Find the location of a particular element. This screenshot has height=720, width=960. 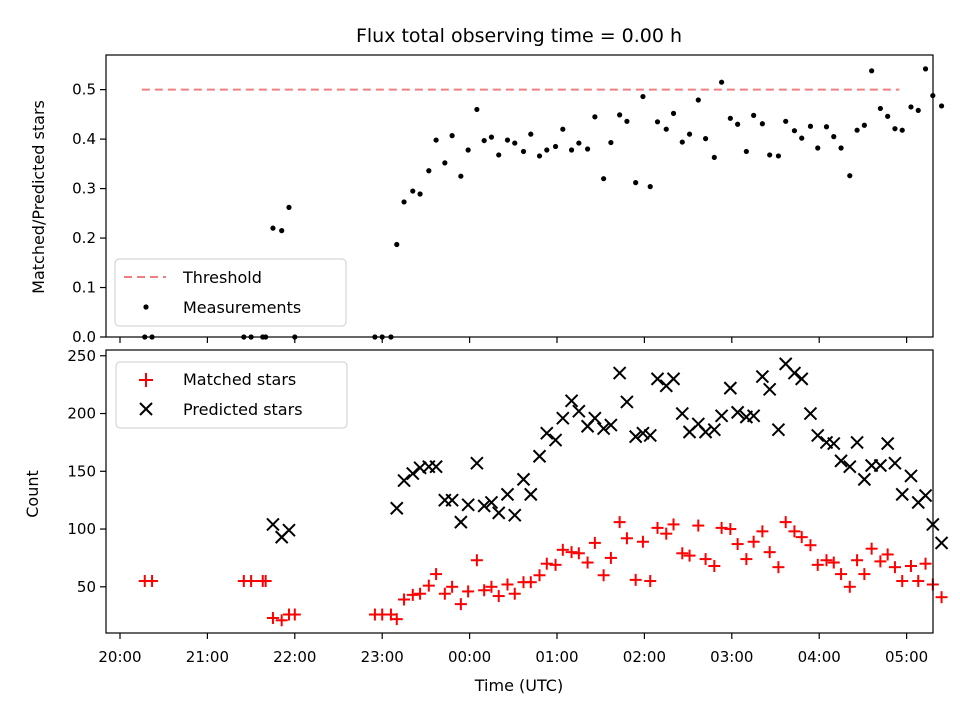

bottom-y-tick-label: 250 is located at coordinates (81, 356).